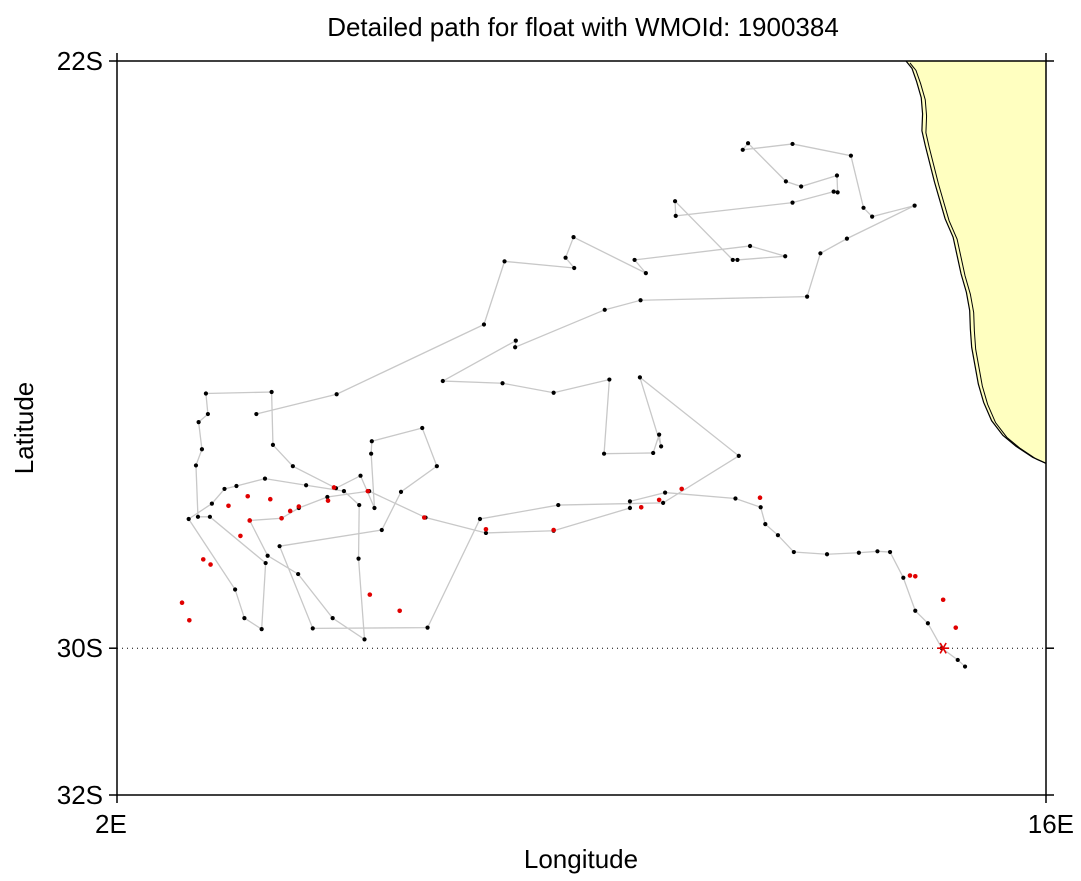 Image resolution: width=1081 pixels, height=881 pixels. I want to click on y-tick-label: 32S, so click(80, 795).